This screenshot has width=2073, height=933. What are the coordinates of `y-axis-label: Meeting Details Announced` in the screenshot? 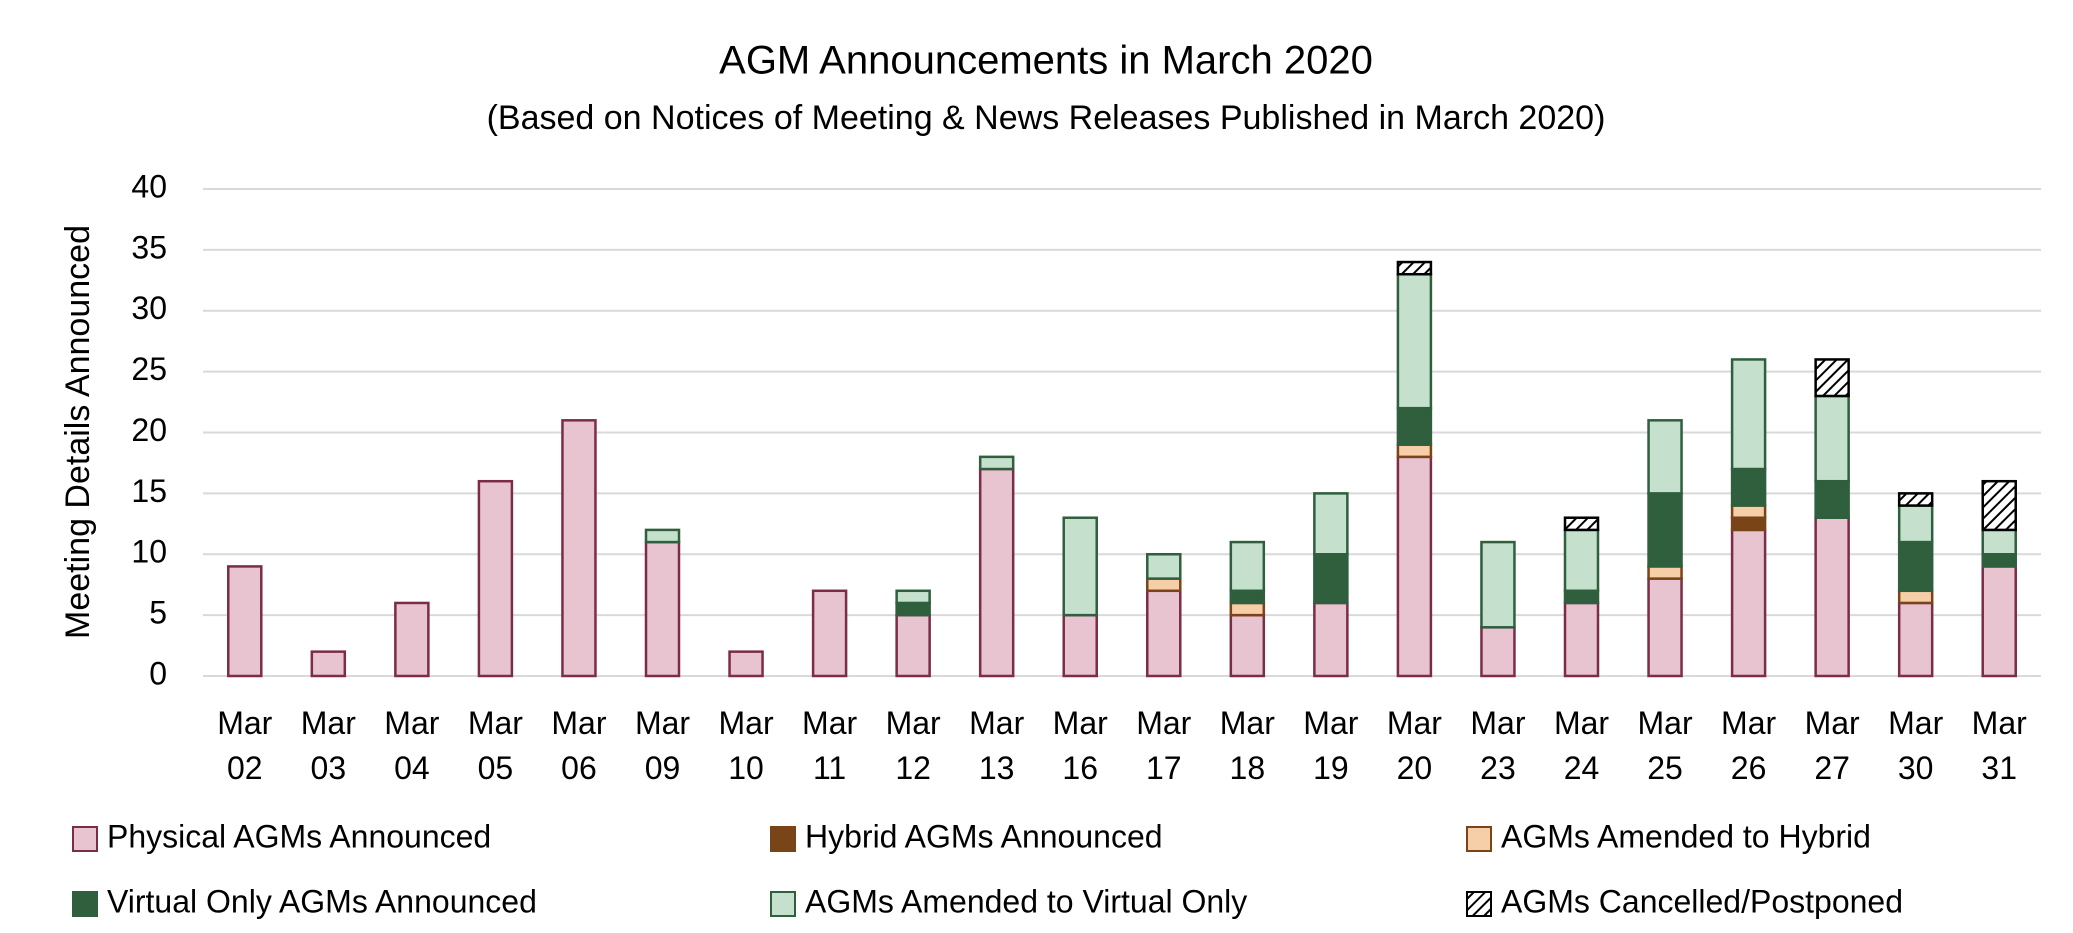 It's located at (78, 432).